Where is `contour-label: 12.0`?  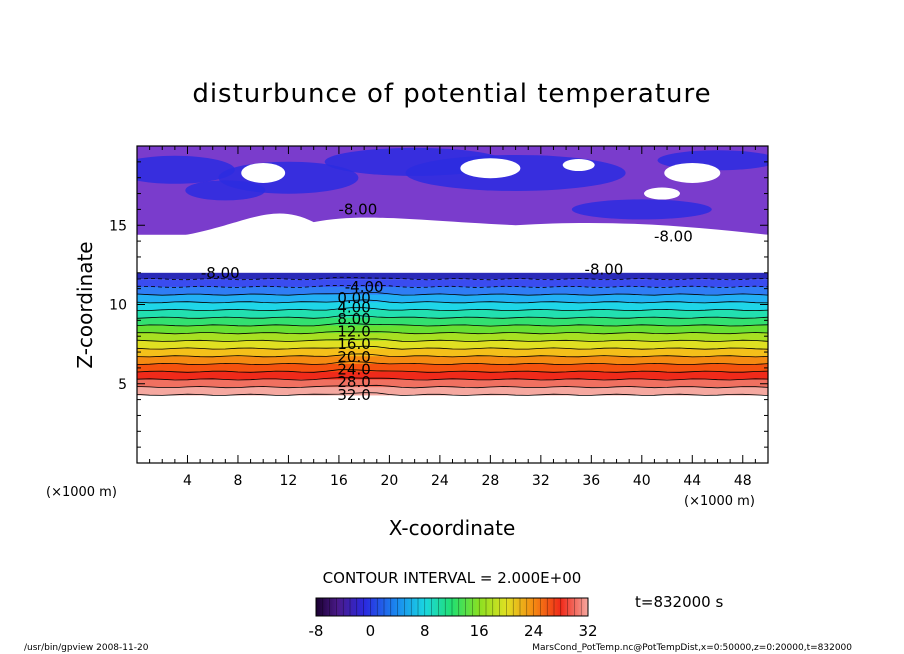 contour-label: 12.0 is located at coordinates (353, 331).